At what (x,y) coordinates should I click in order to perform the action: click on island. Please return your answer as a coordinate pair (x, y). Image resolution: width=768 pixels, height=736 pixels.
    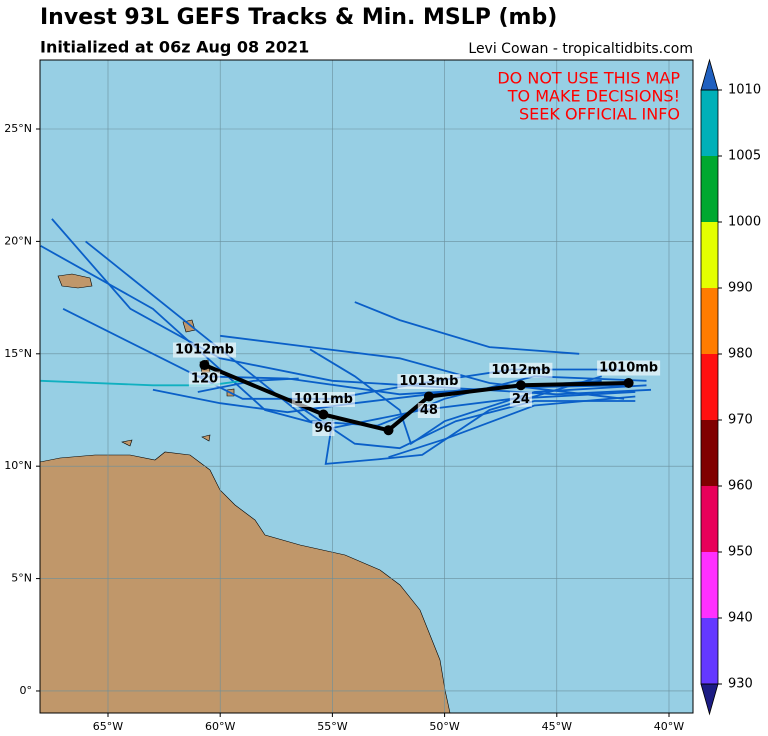
    Looking at the image, I should click on (75, 281).